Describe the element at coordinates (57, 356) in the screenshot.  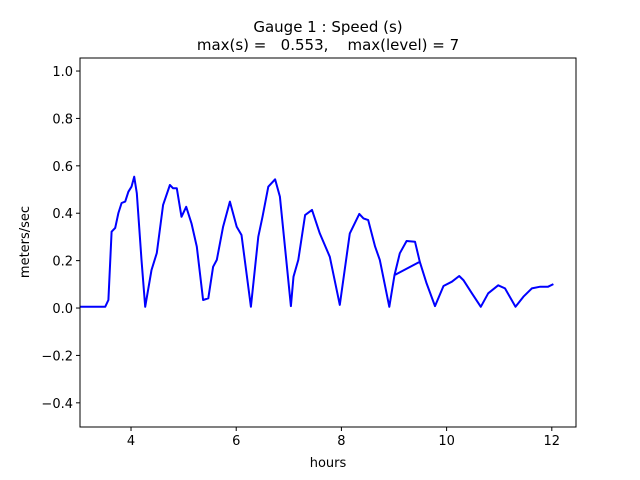
I see `y-tick-label: −0.2` at that location.